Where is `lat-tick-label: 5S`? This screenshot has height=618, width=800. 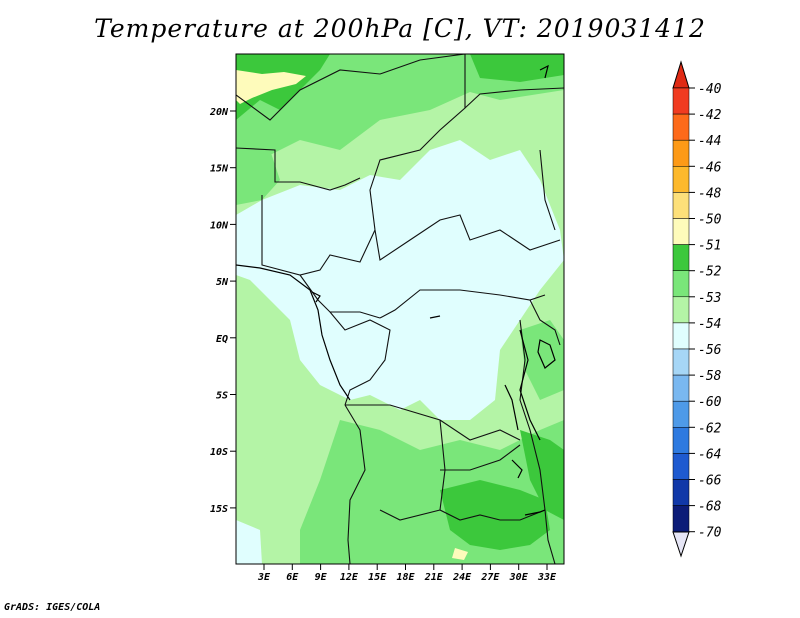
lat-tick-label: 5S is located at coordinates (222, 396).